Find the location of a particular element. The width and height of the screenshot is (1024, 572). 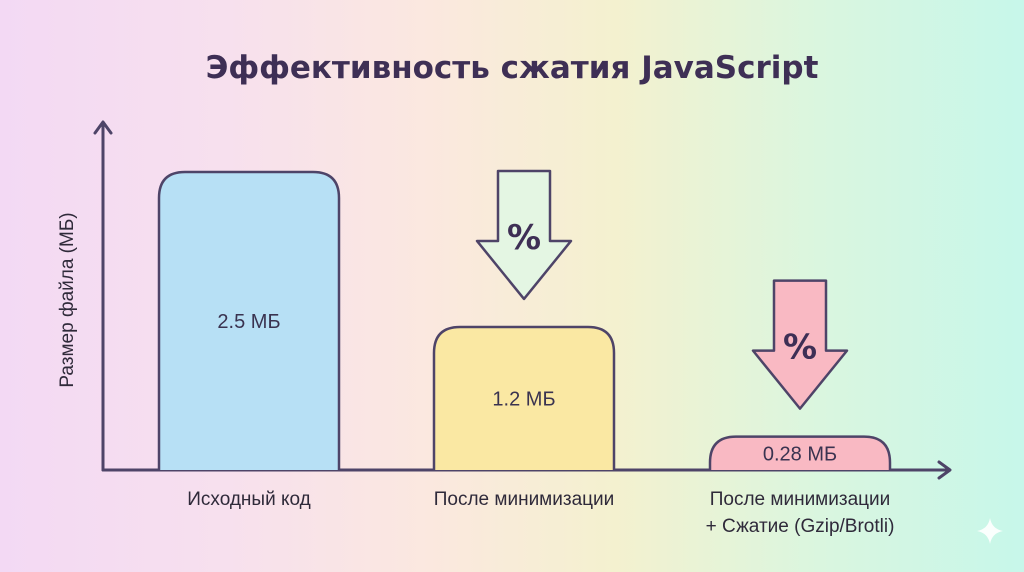

bar-value-label: 0.28 МБ is located at coordinates (800, 454).